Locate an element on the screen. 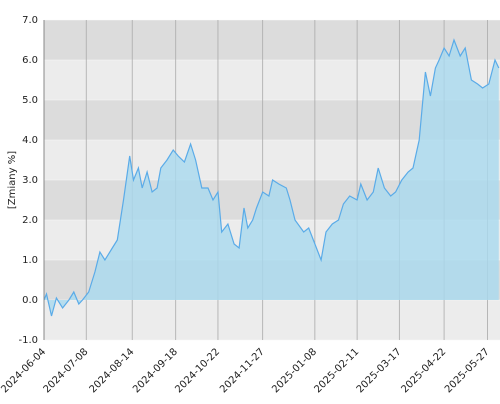 The height and width of the screenshot is (404, 500). y-tick-label: 4.0 is located at coordinates (30, 140).